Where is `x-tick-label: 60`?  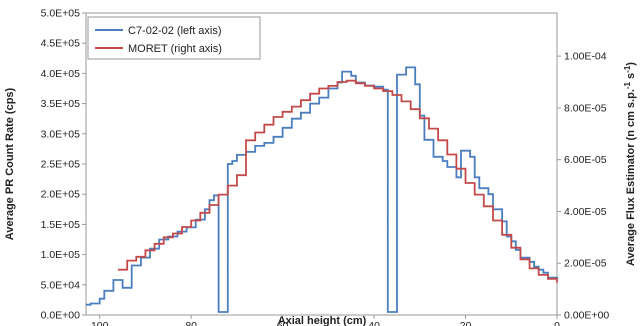
x-tick-label: 60 is located at coordinates (283, 323).